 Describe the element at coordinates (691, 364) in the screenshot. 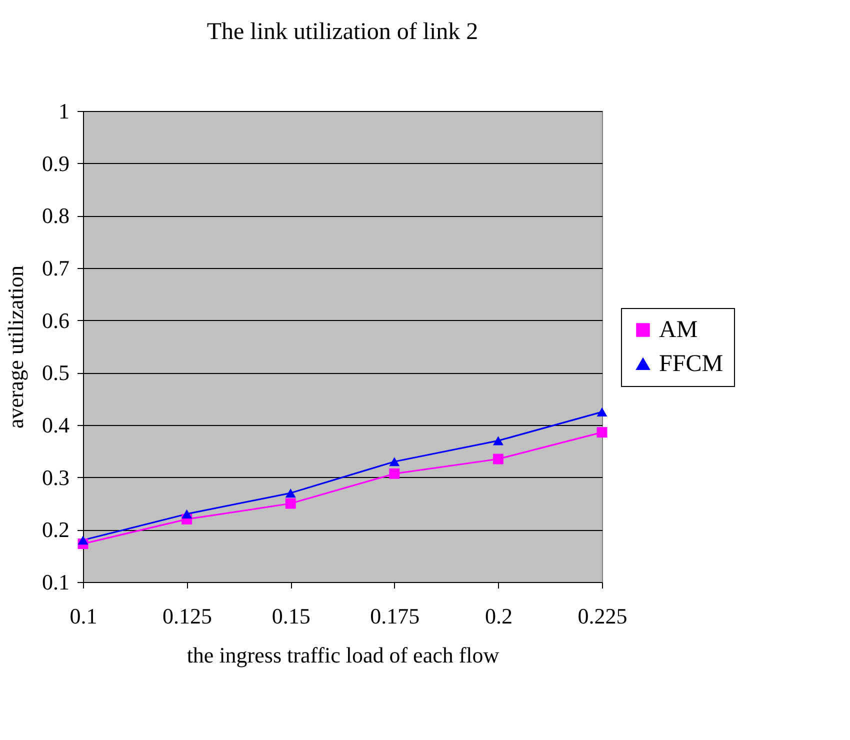

I see `legend-label: FFCM` at that location.